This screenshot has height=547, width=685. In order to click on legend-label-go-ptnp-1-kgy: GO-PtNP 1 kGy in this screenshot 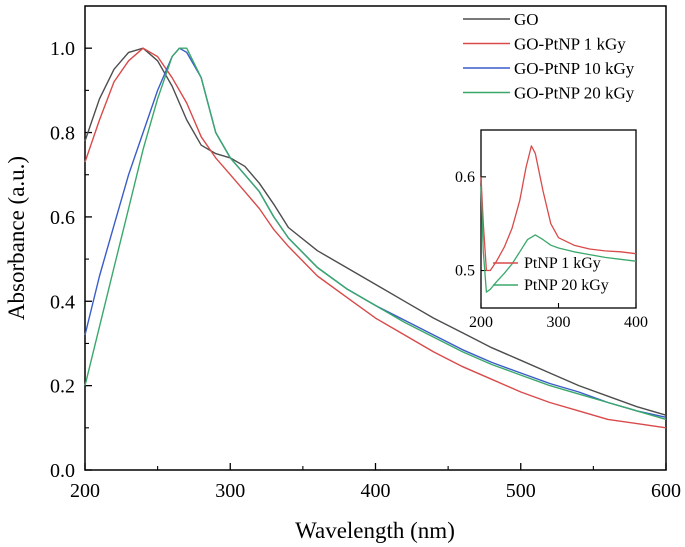, I will do `click(570, 44)`.